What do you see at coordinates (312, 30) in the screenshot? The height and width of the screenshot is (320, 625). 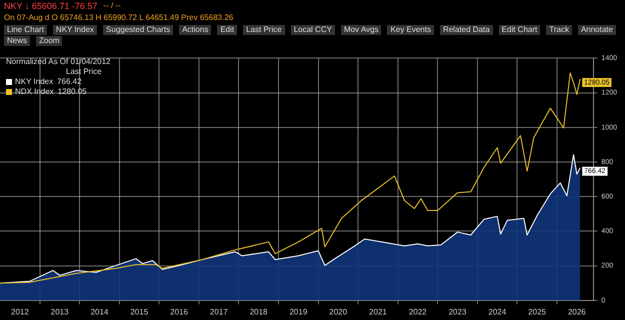 I see `text: Local CCY` at bounding box center [312, 30].